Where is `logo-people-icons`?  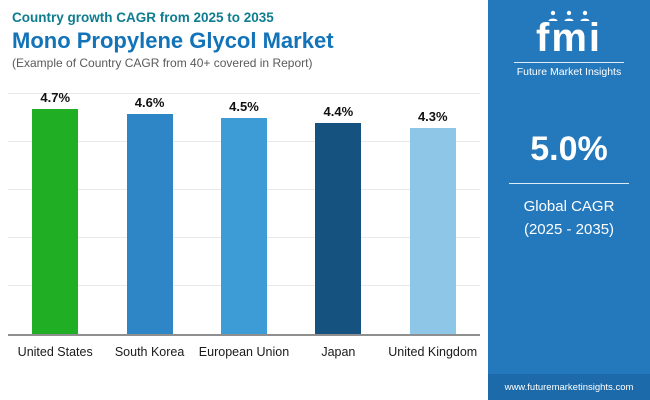
logo-people-icons is located at coordinates (569, 16).